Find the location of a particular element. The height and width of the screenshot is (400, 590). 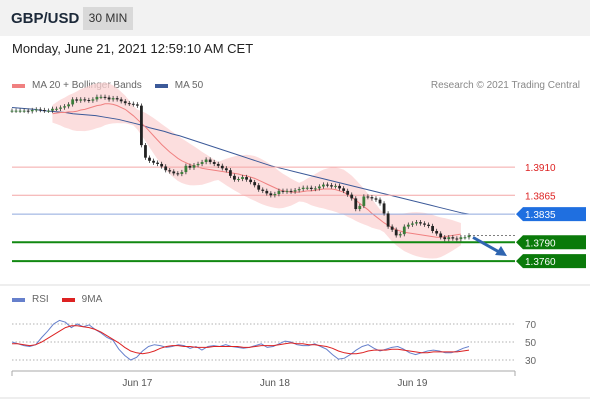

timeframe-button: 30 MIN is located at coordinates (108, 18).